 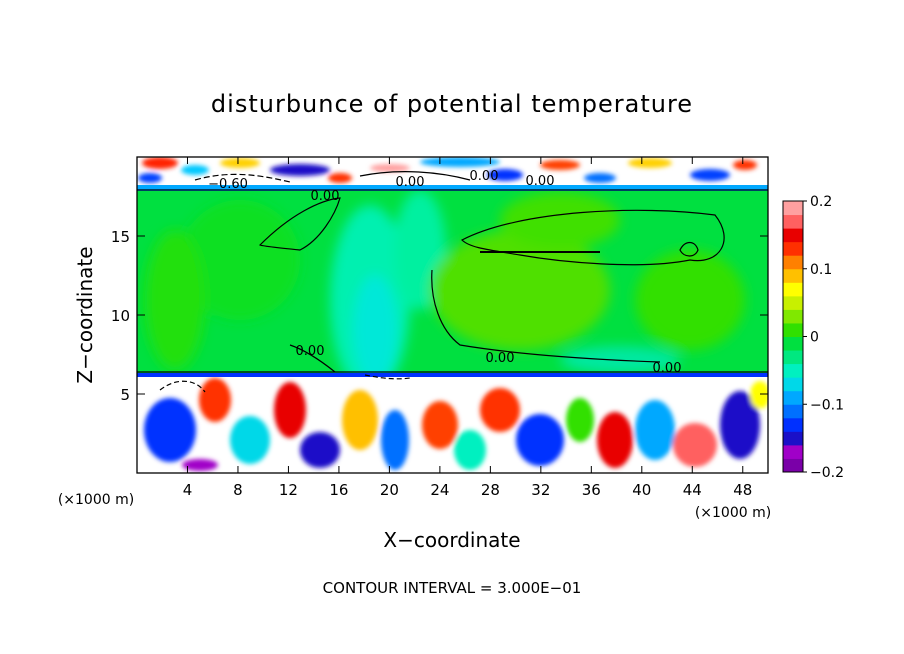 I want to click on colorbar-tick-label: 0.2, so click(x=821, y=202).